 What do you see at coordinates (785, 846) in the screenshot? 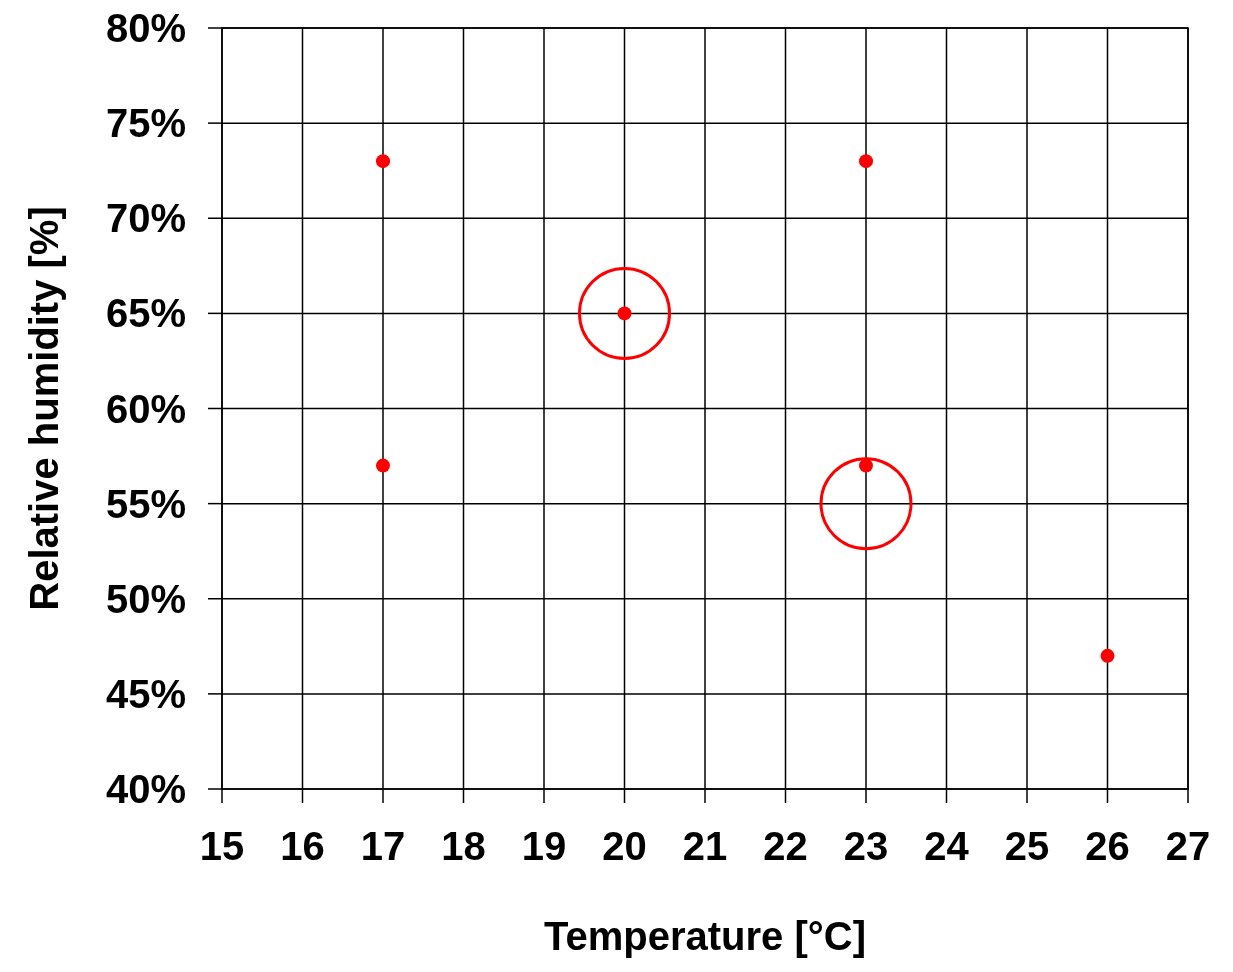
I see `x-tick-label: 22` at bounding box center [785, 846].